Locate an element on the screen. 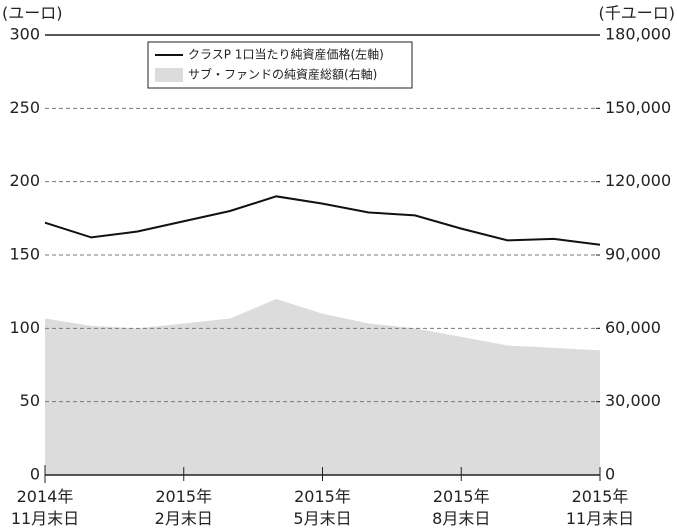  y-tick-label: 250 is located at coordinates (24, 107).